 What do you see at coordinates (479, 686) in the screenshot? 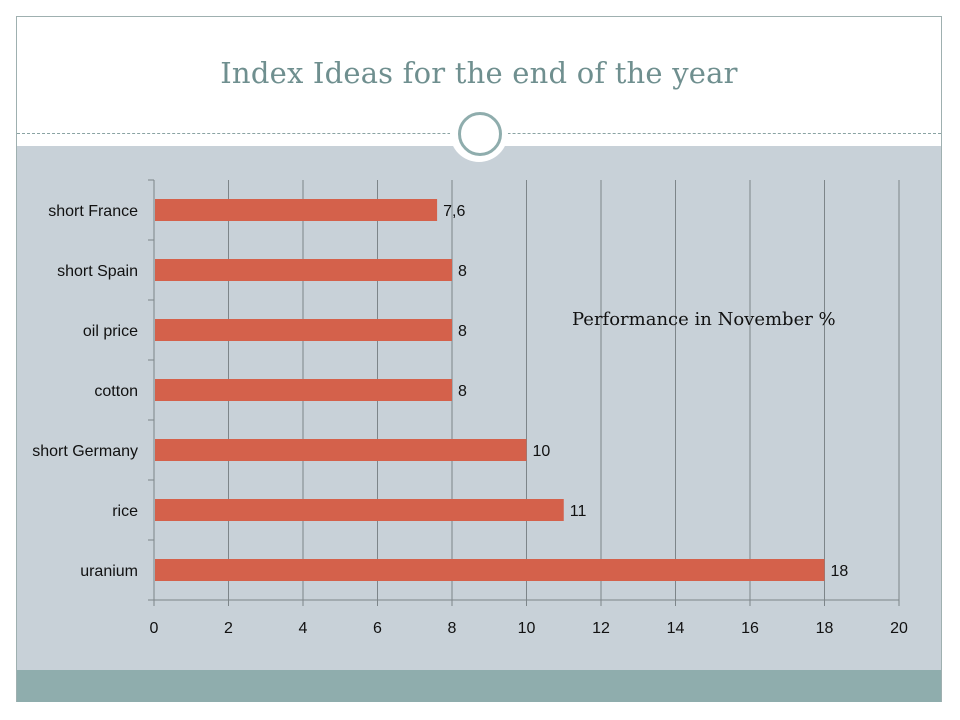
I see `footer-band` at bounding box center [479, 686].